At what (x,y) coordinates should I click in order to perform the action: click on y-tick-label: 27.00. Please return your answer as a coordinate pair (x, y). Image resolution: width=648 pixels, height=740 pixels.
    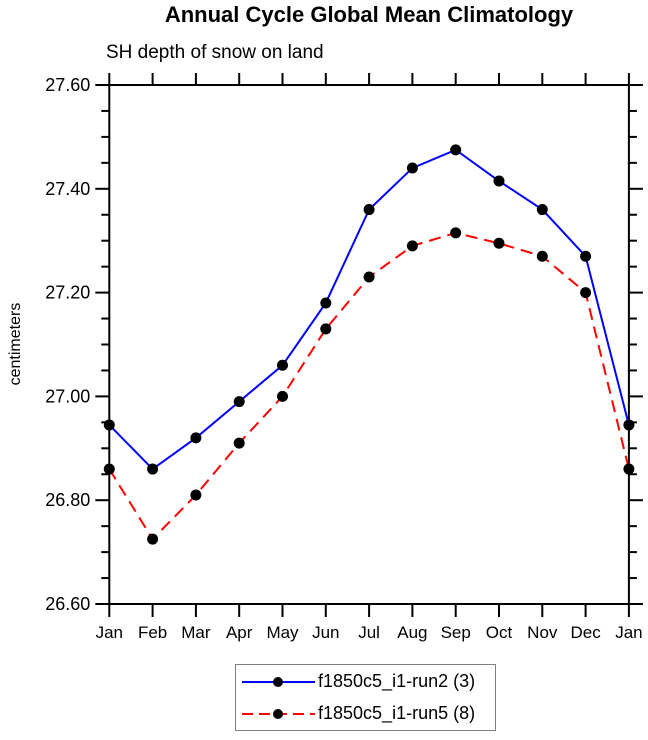
    Looking at the image, I should click on (67, 396).